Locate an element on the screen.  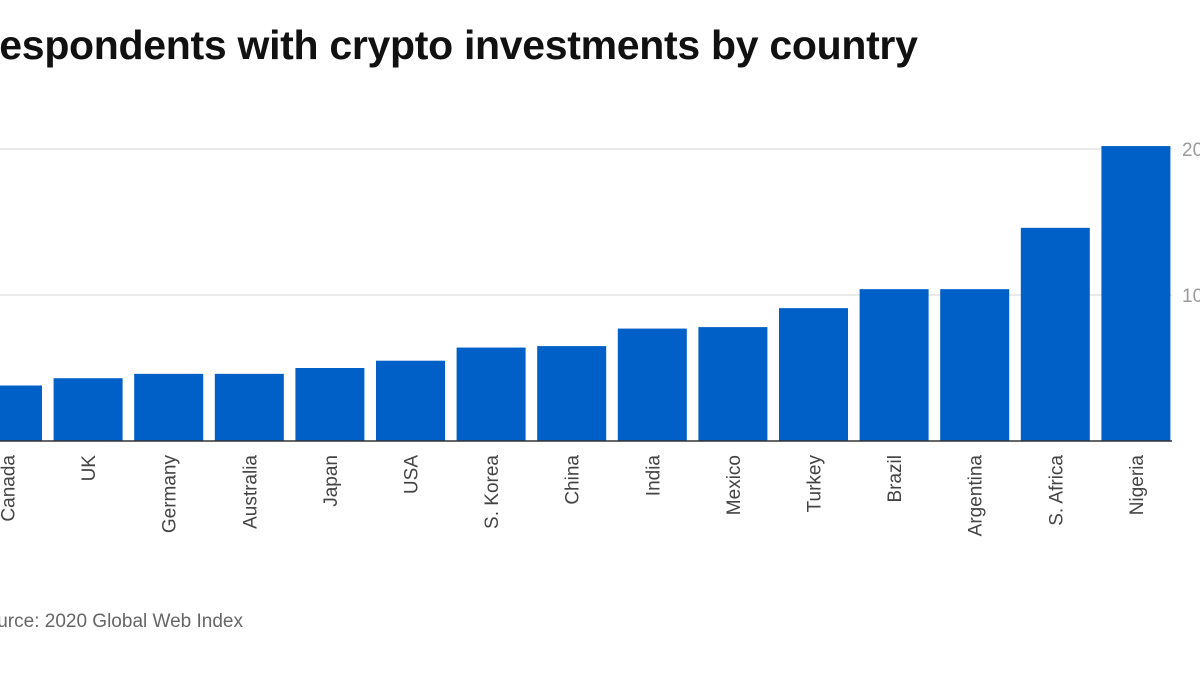
x-tick-label-india: India is located at coordinates (653, 476).